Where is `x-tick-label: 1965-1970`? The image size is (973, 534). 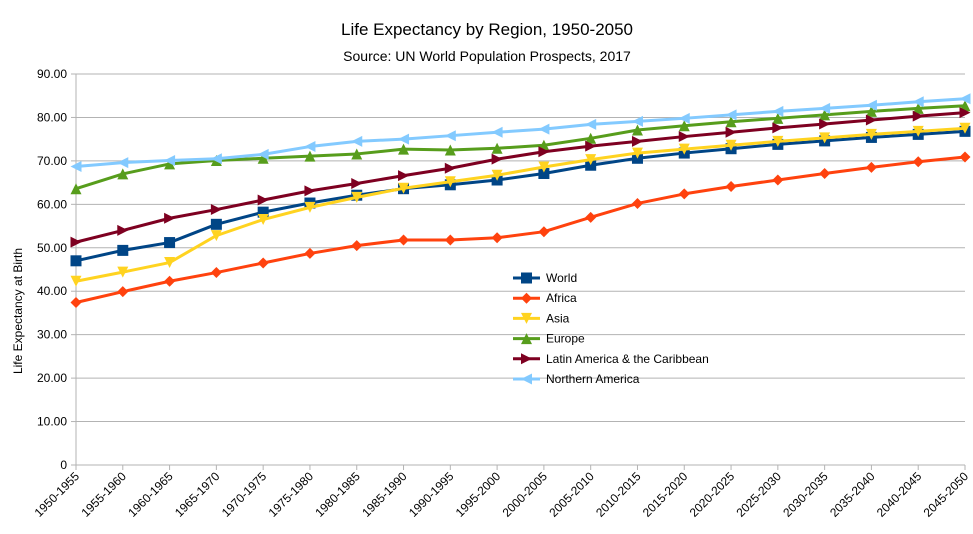
x-tick-label: 1965-1970 is located at coordinates (197, 494).